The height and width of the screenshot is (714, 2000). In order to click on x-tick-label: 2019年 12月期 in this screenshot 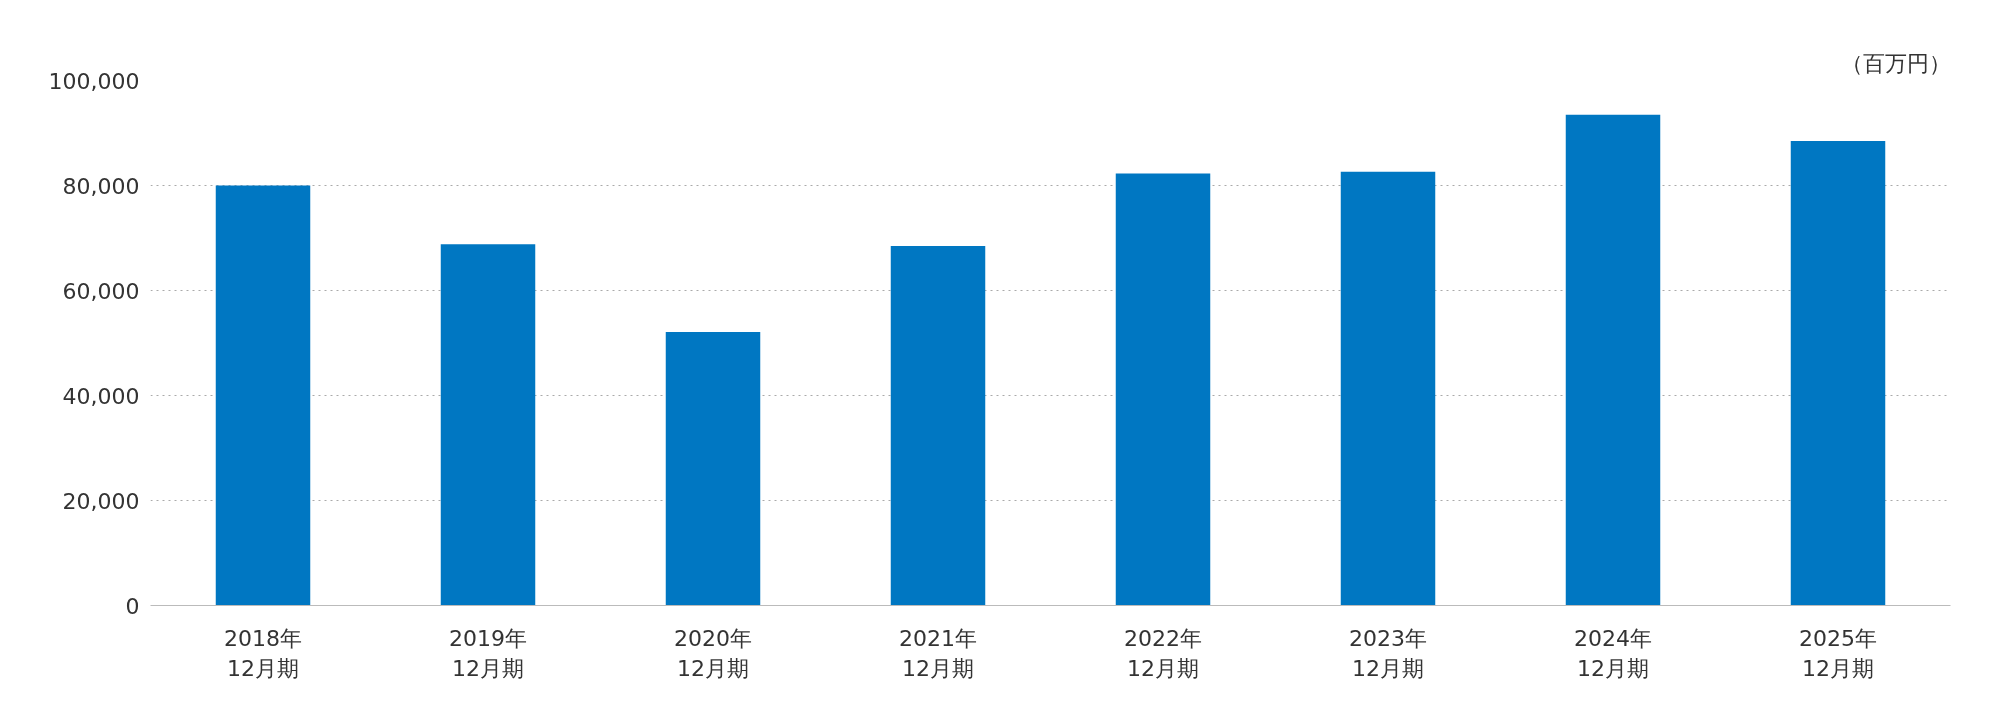, I will do `click(488, 653)`.